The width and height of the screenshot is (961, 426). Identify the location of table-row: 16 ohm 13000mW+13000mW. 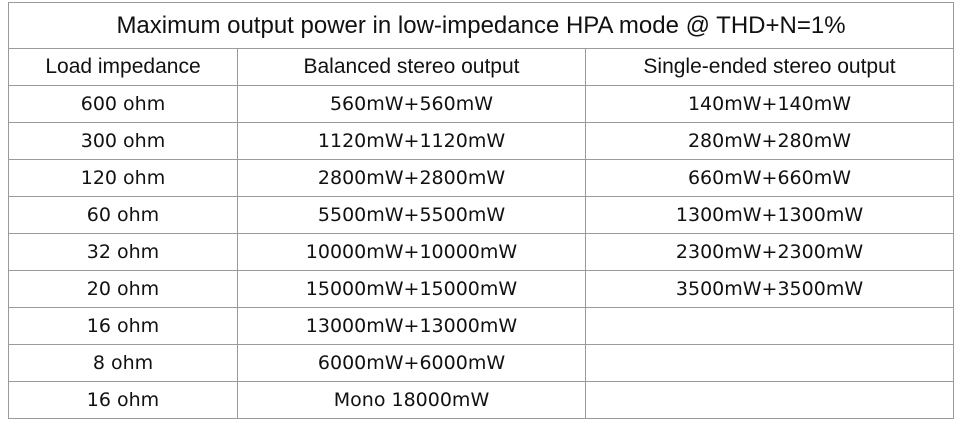
(481, 326).